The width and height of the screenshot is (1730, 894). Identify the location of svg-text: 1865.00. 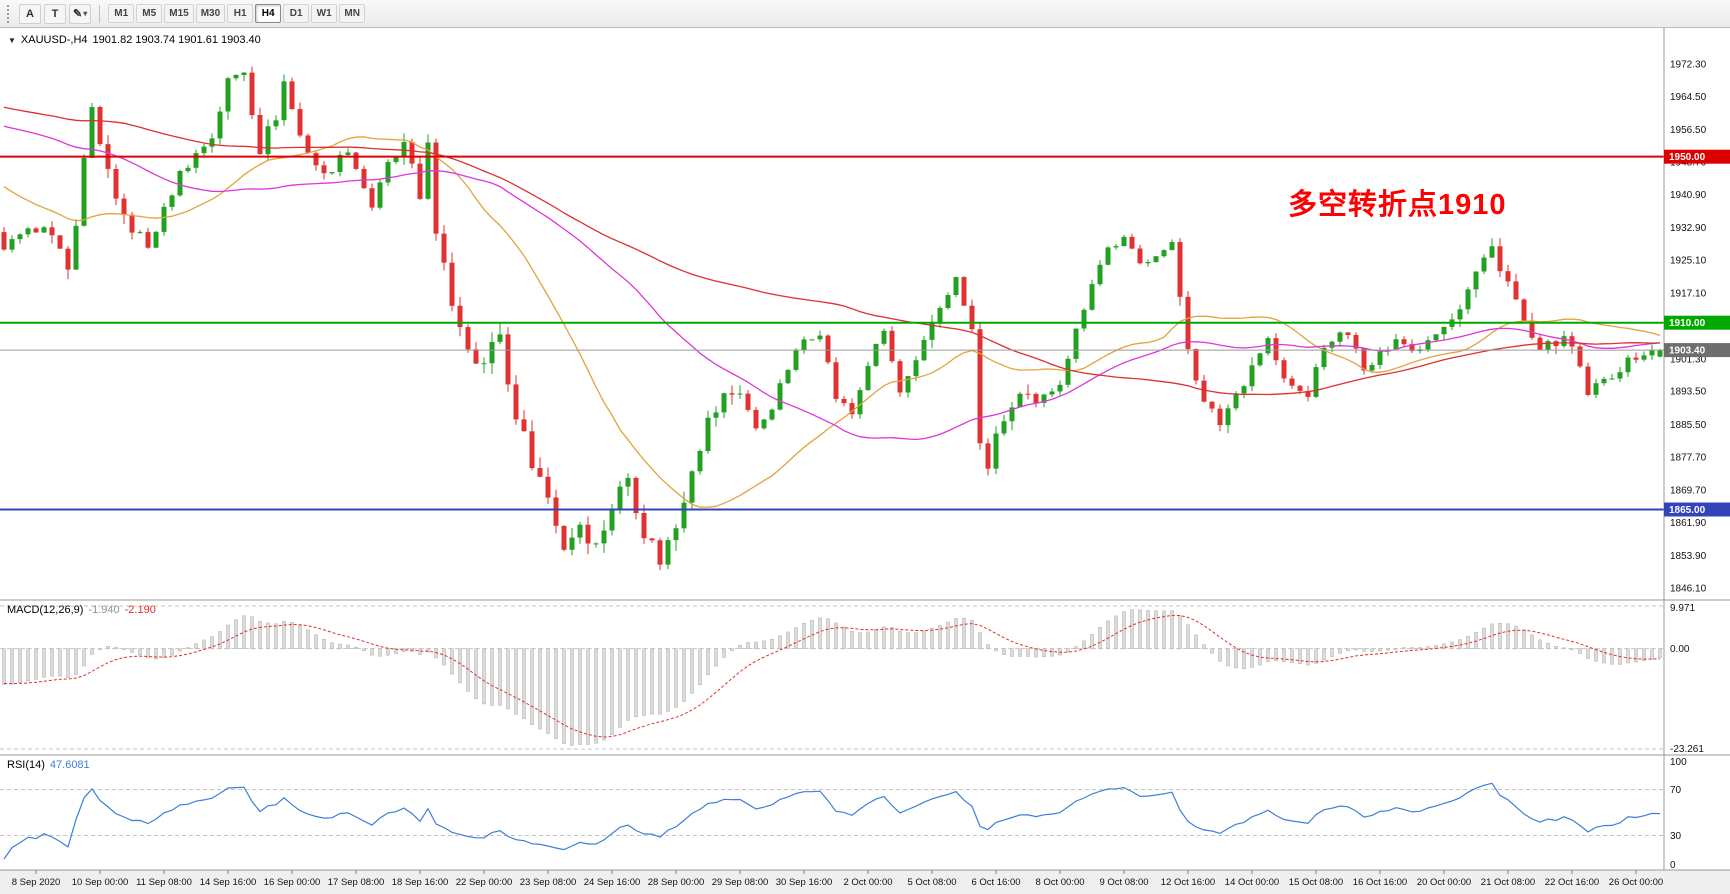
(1687, 510).